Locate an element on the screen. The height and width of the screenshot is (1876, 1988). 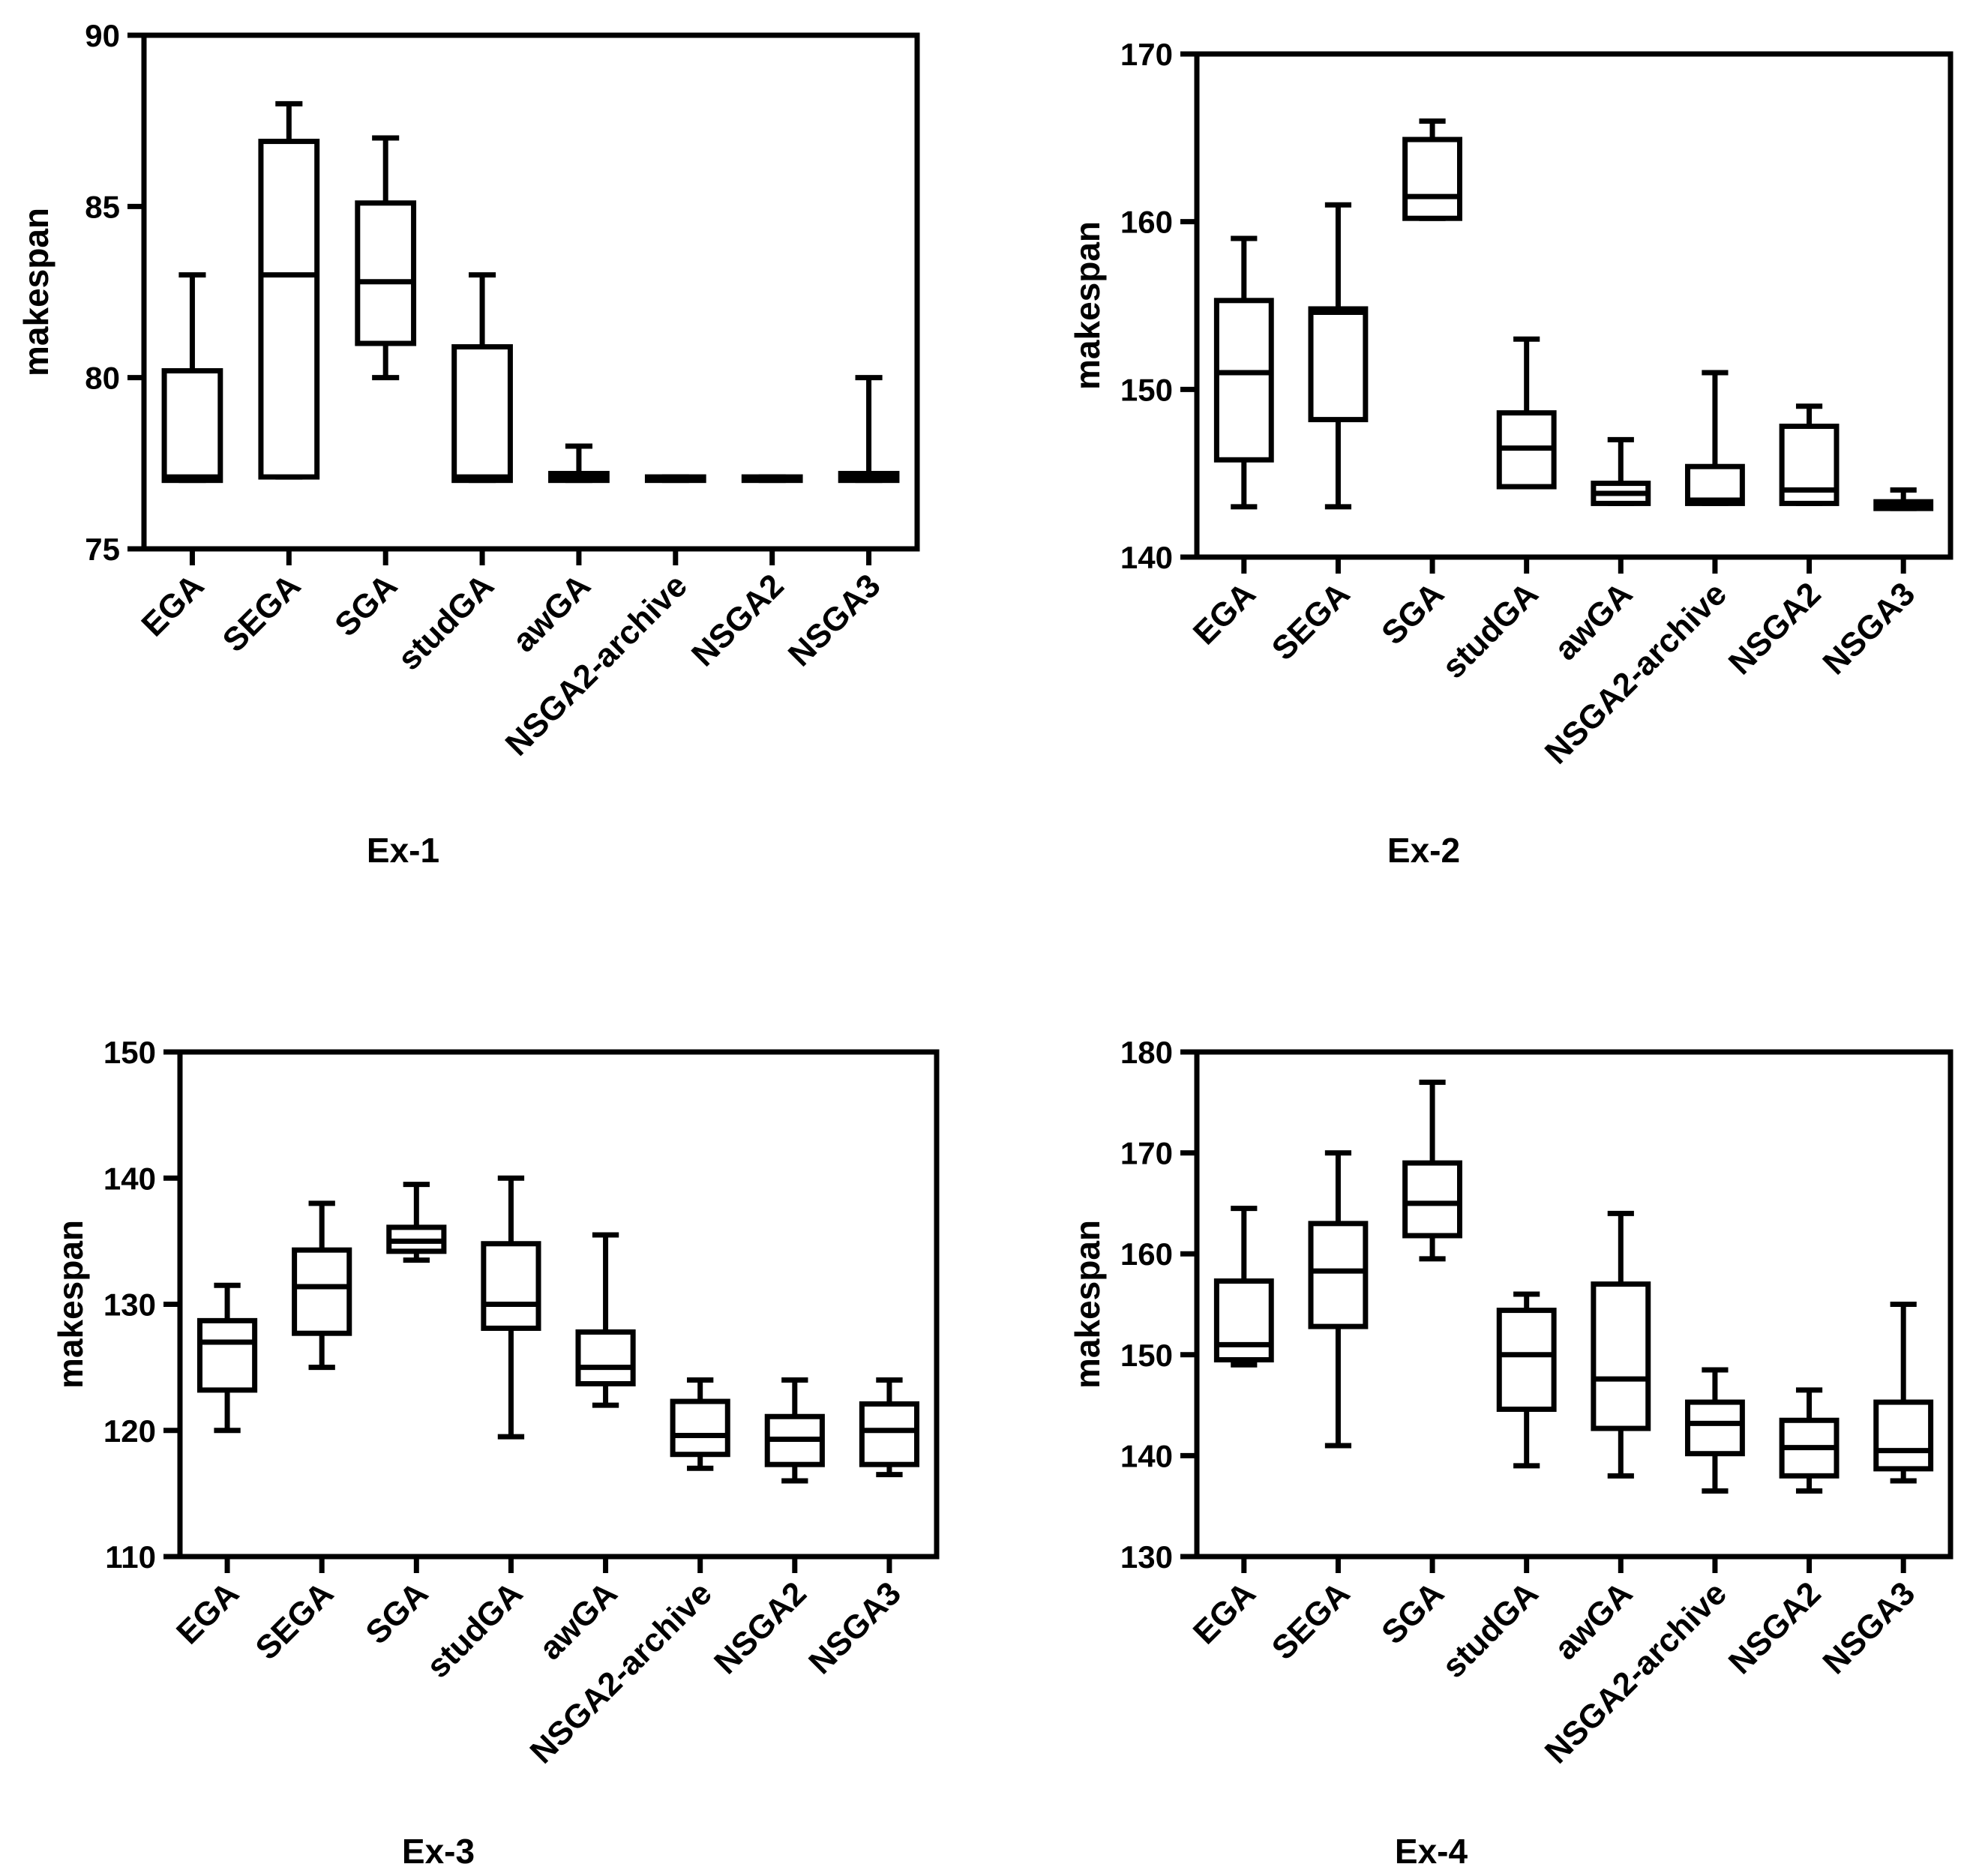
y-tick-label: 85 is located at coordinates (102, 206).